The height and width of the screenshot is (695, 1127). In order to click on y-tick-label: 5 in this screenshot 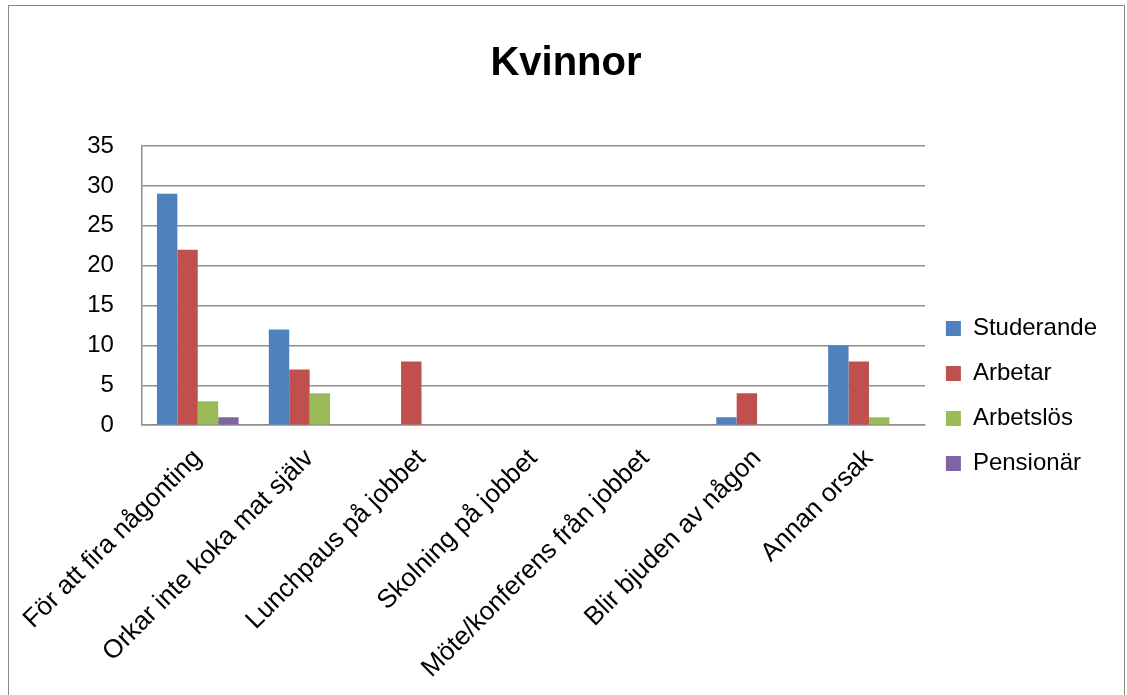, I will do `click(107, 383)`.